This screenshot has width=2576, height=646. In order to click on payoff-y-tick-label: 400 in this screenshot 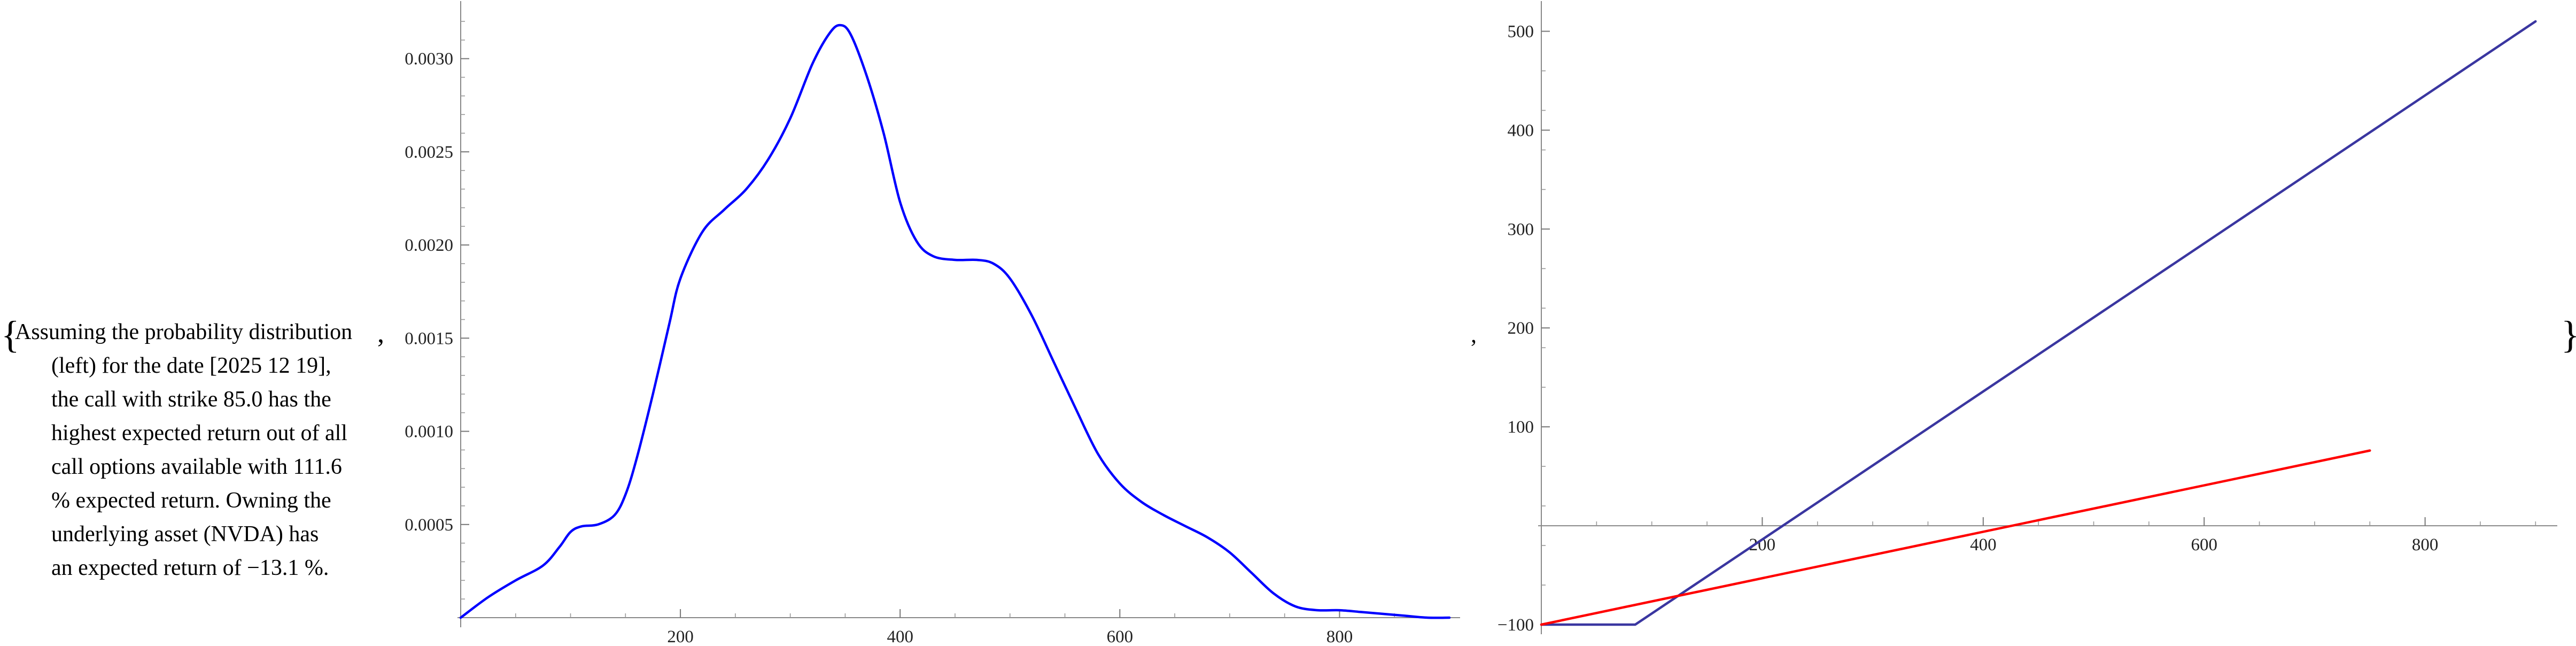, I will do `click(1521, 130)`.